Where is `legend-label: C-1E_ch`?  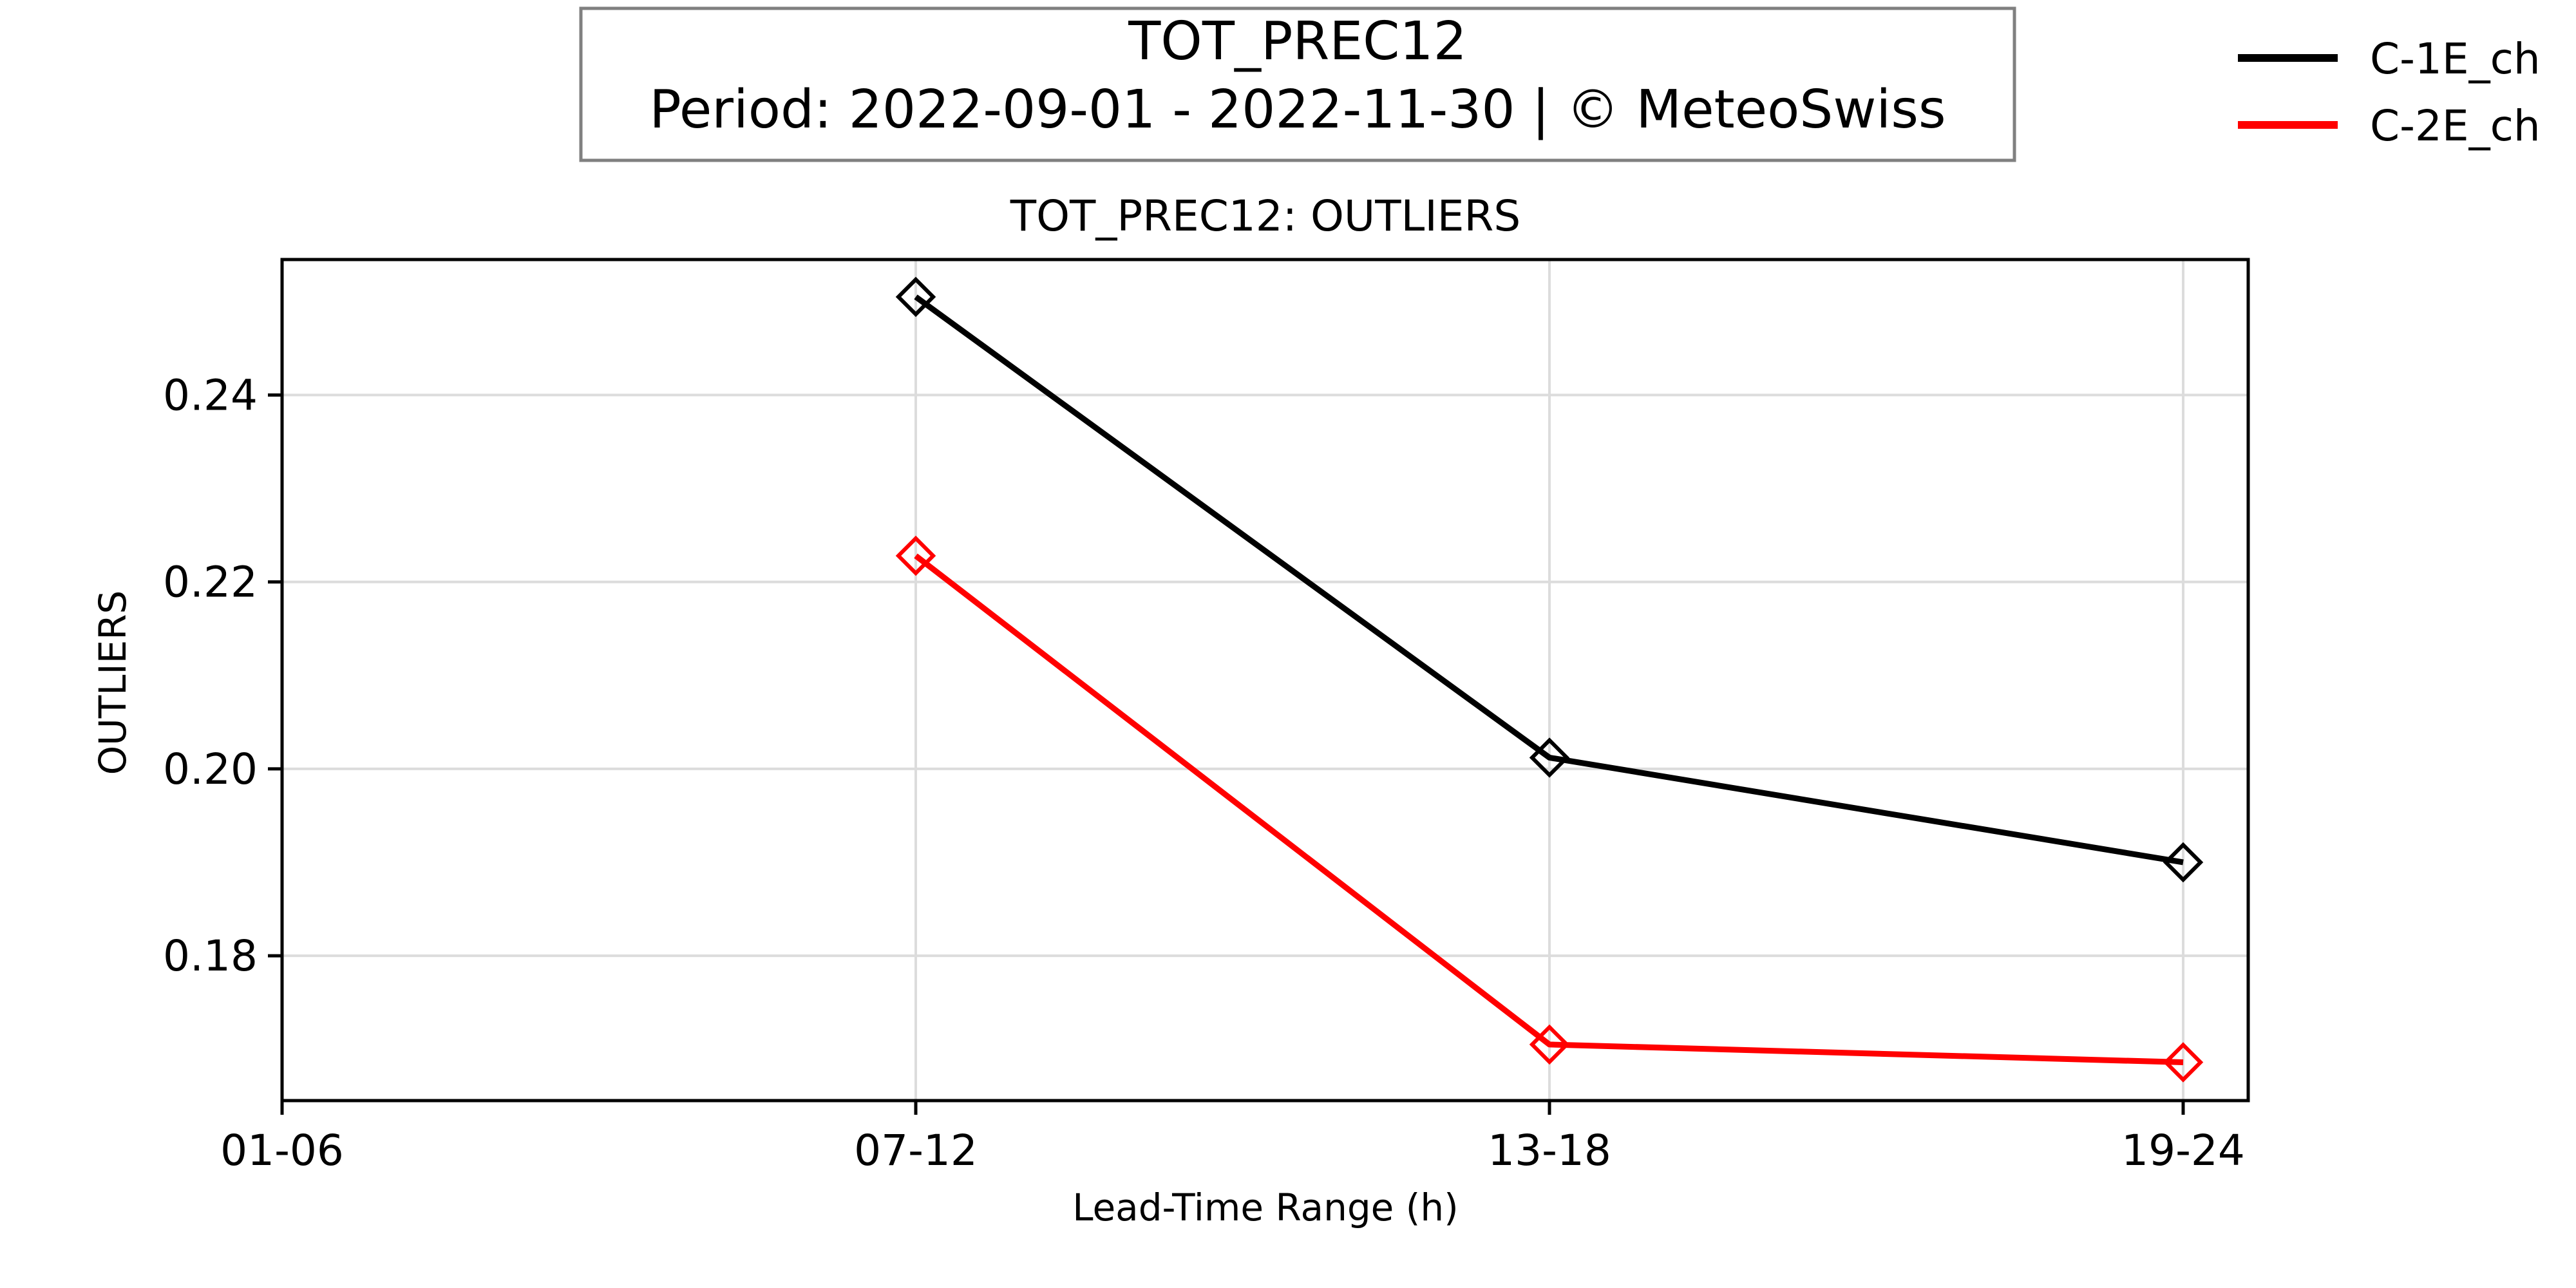
legend-label: C-1E_ch is located at coordinates (2456, 59).